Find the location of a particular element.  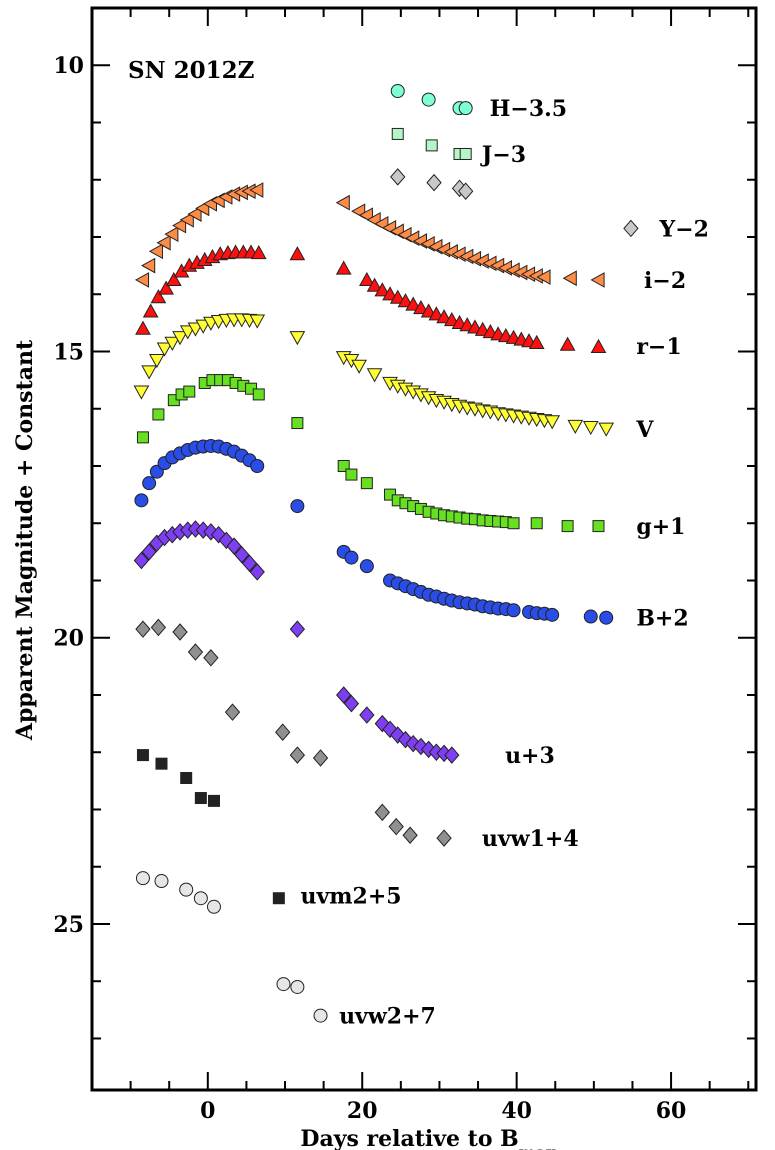

series-label-i-2: i−2 is located at coordinates (665, 281).